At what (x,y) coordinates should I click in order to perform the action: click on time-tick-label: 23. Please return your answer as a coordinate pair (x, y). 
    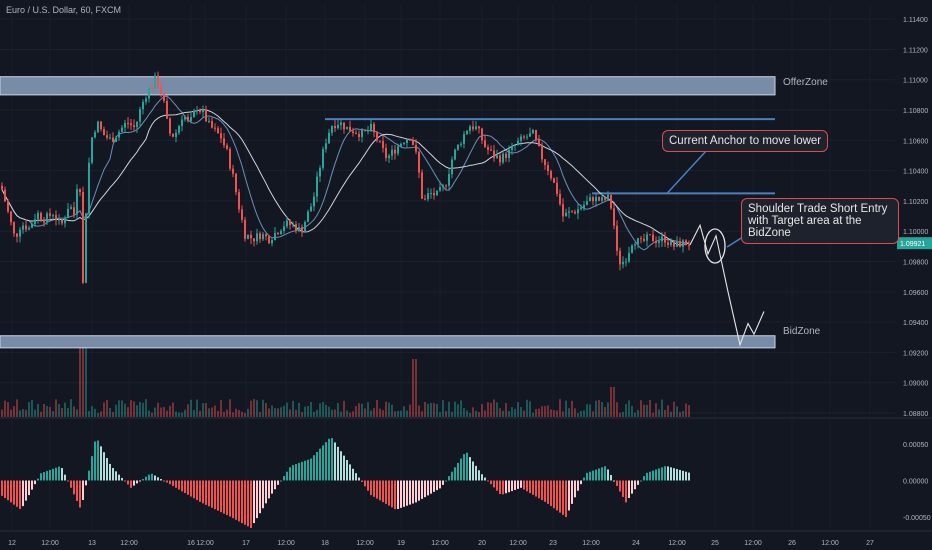
    Looking at the image, I should click on (553, 543).